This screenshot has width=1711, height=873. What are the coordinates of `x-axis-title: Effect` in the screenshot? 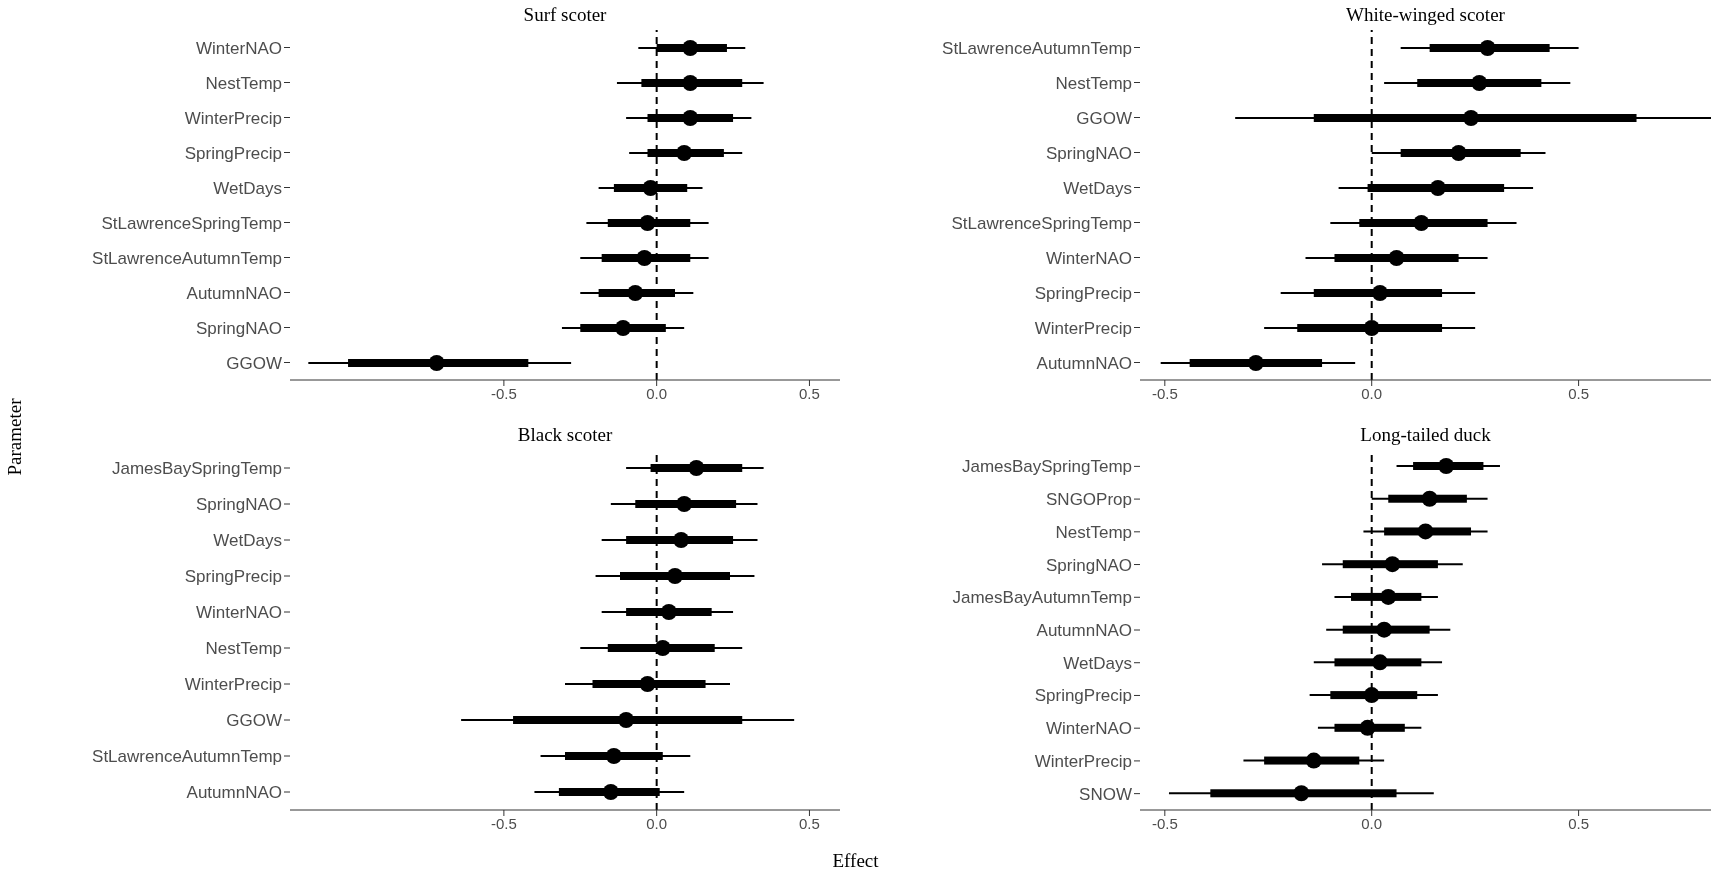 It's located at (855, 861).